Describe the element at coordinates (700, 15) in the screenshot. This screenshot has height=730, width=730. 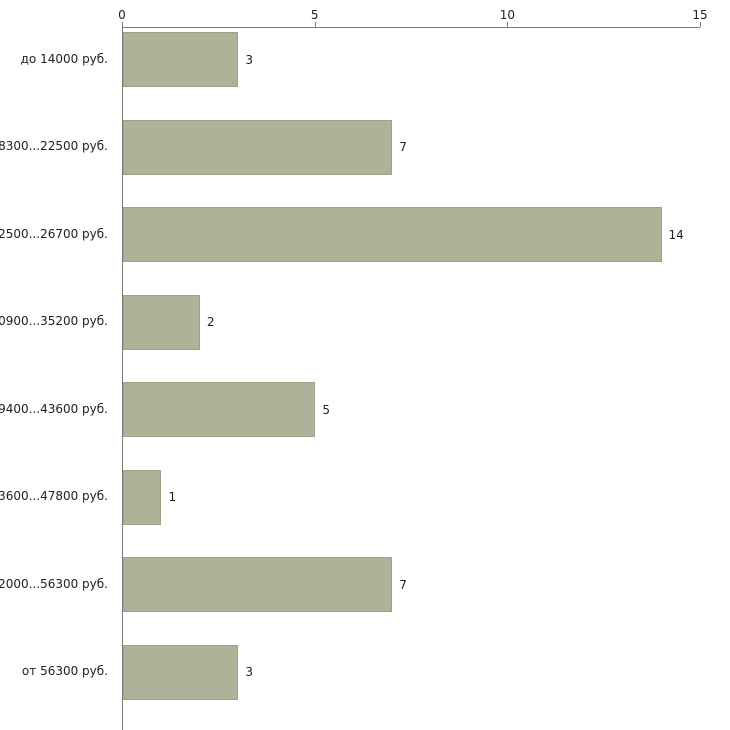
I see `x-tick-label: 15` at that location.